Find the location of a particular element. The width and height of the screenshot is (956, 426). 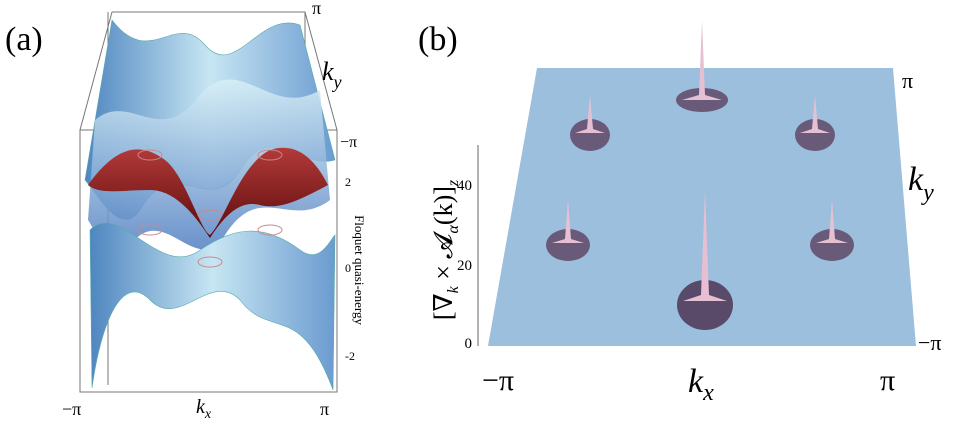

label-part: [∇ is located at coordinates (443, 306).